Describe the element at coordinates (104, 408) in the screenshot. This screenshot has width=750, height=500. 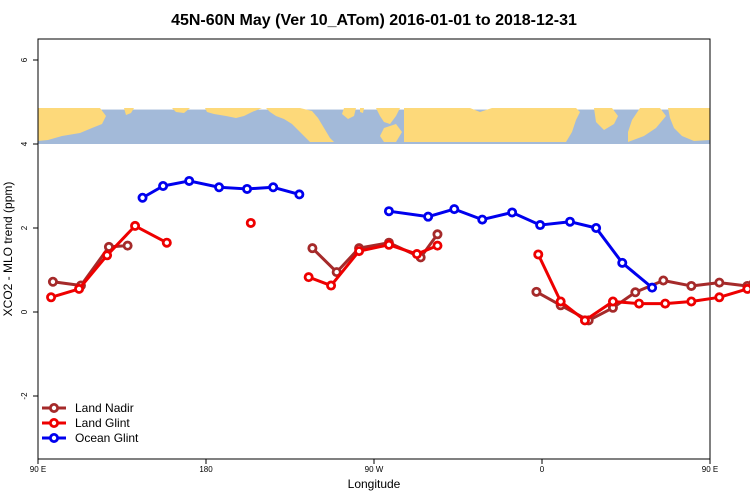
I see `legend-label: Land Nadir` at that location.